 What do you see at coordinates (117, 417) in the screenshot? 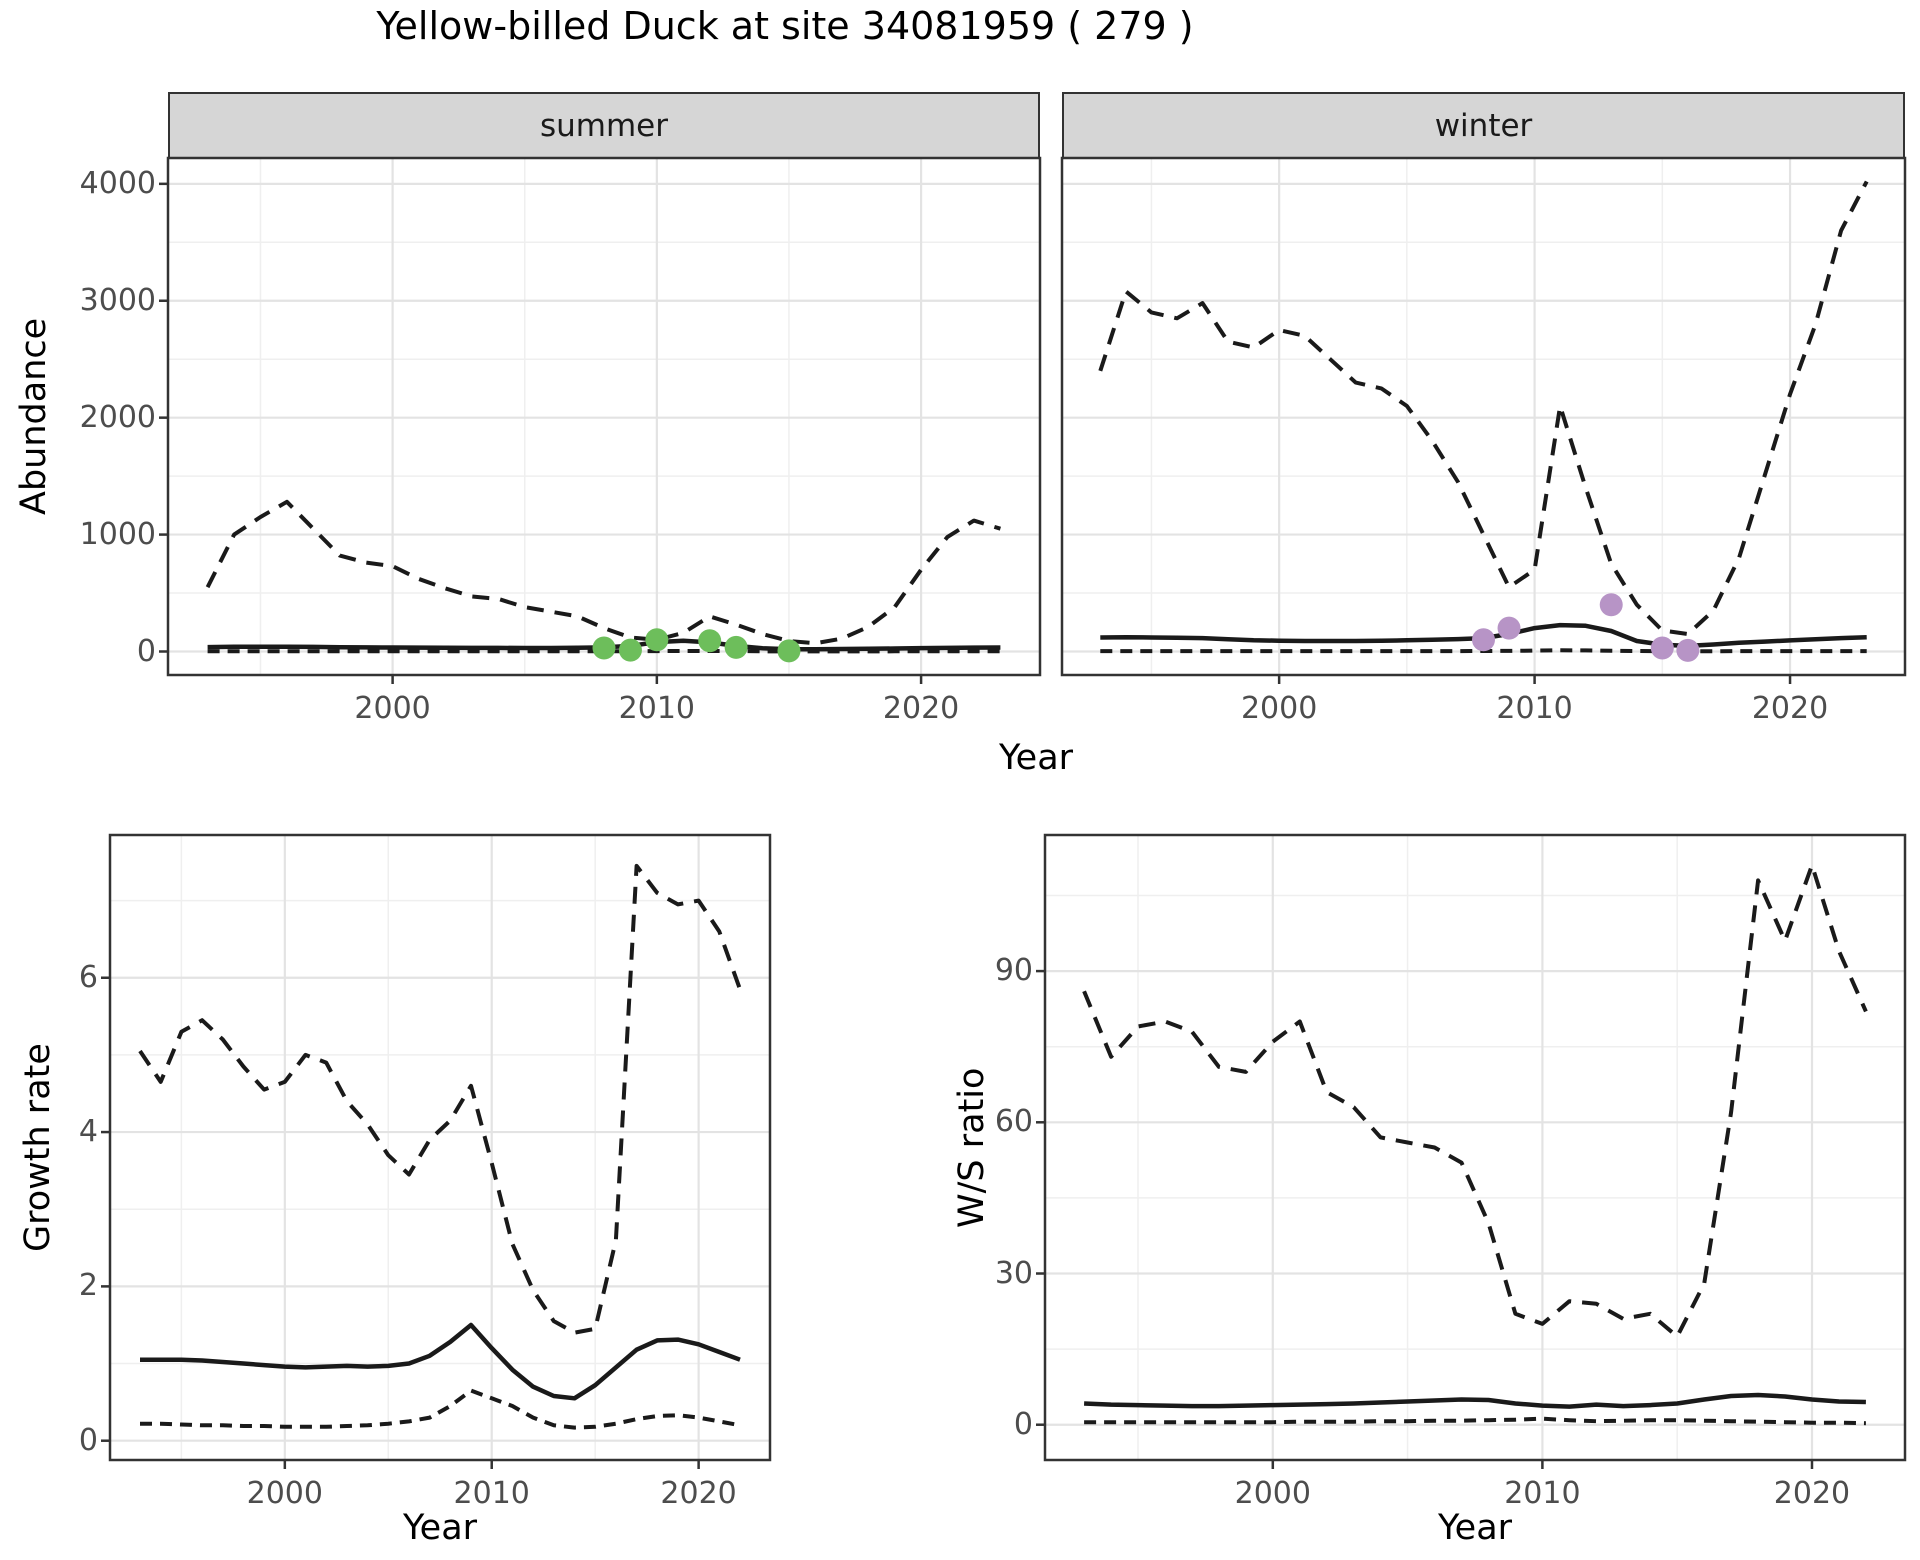
I see `y-tick-label: 2000` at bounding box center [117, 417].